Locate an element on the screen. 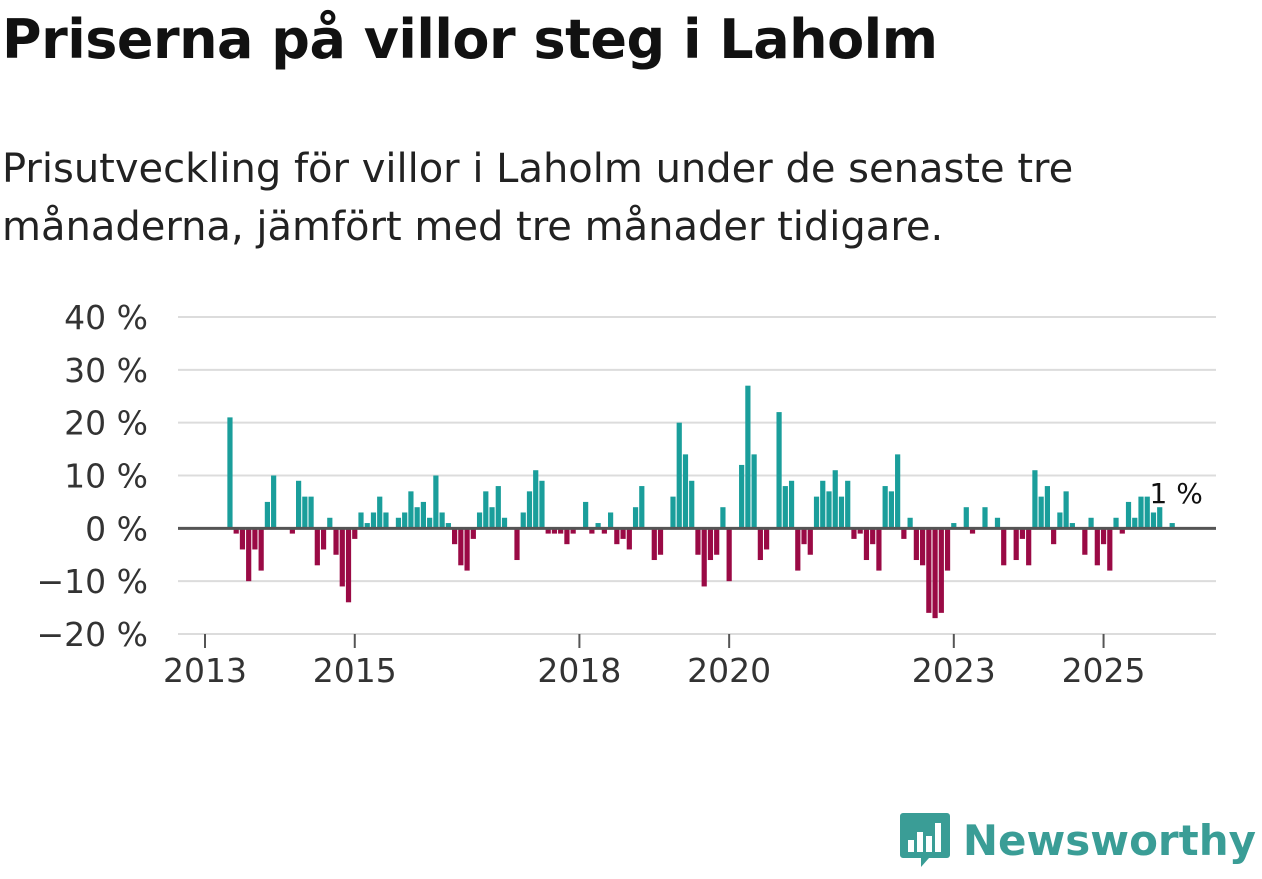 The width and height of the screenshot is (1262, 879). brand-logo: Newsworthy is located at coordinates (1077, 840).